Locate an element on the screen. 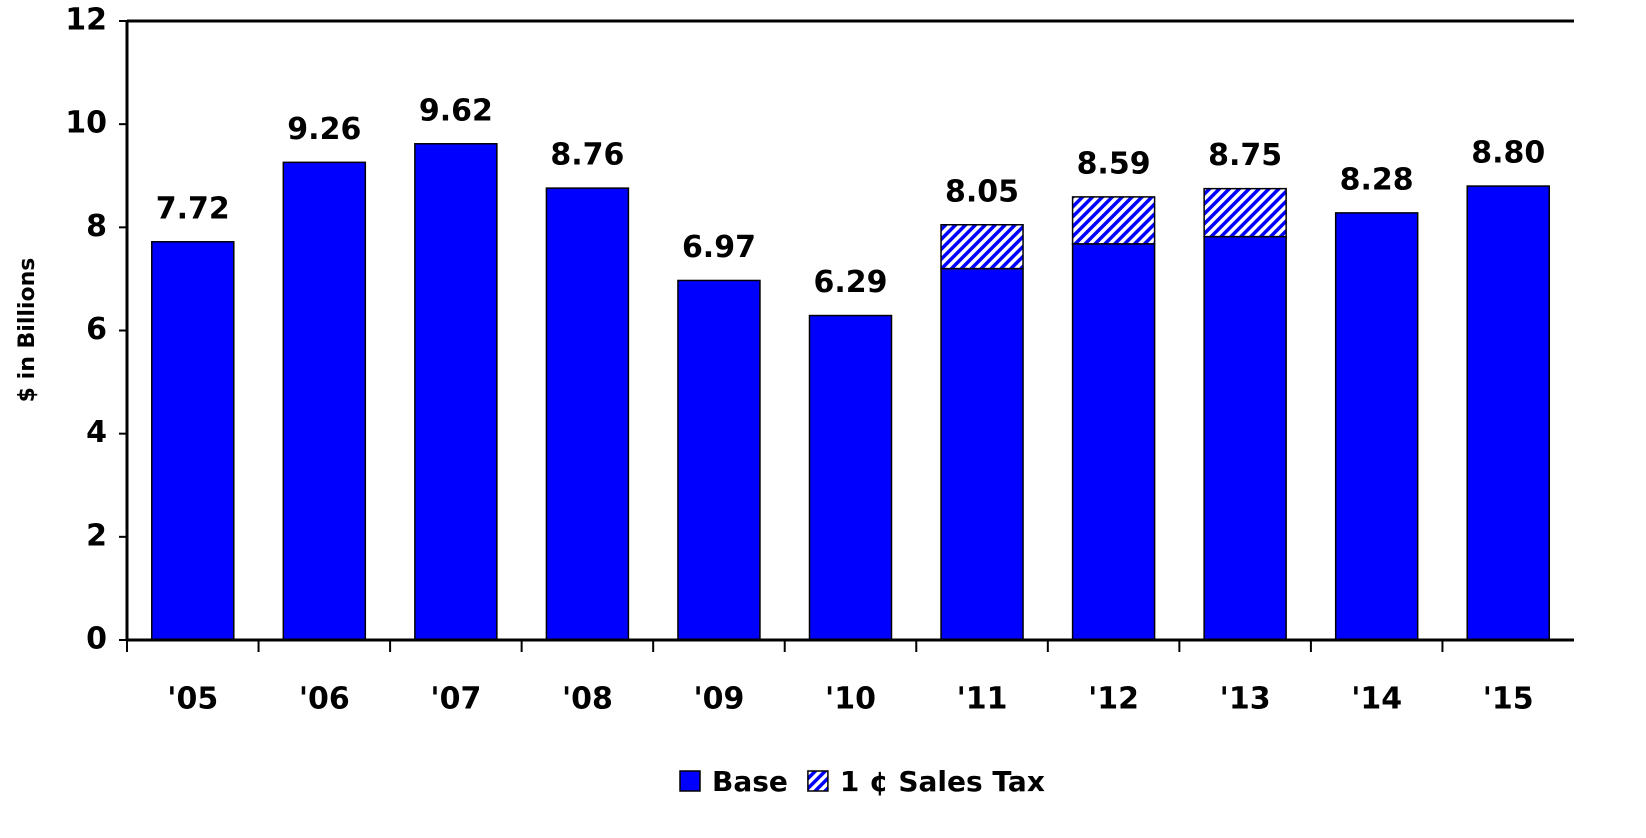  x-tick-label: '14 is located at coordinates (1376, 699).